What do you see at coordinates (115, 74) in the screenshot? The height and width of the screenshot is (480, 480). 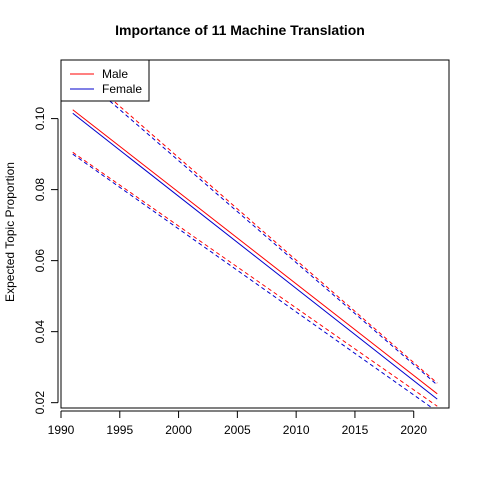 I see `legend-label-male: Male` at bounding box center [115, 74].